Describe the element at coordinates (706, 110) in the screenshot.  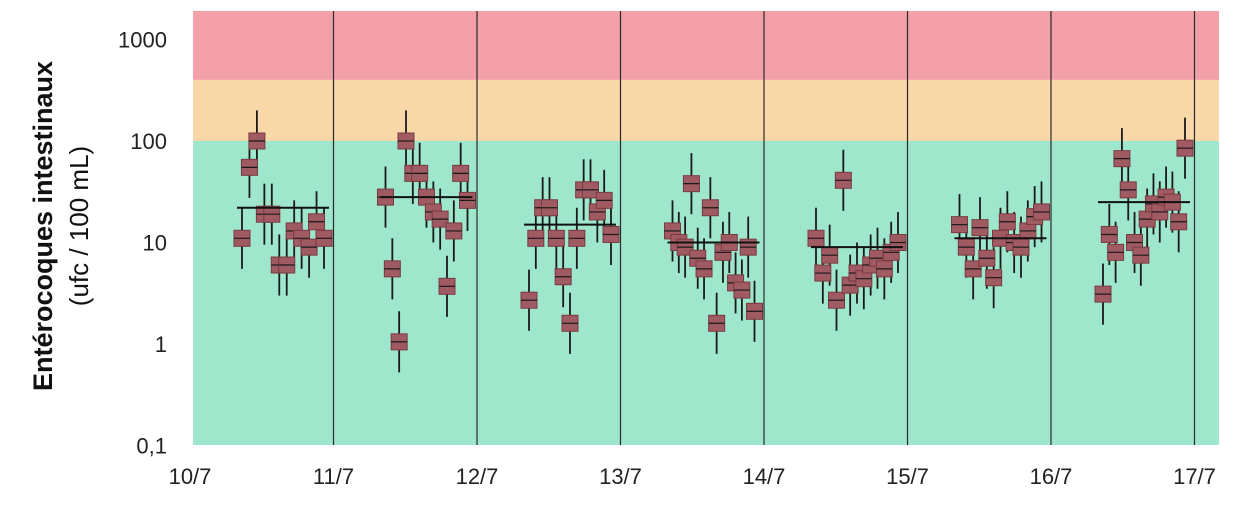
I see `band-orange` at that location.